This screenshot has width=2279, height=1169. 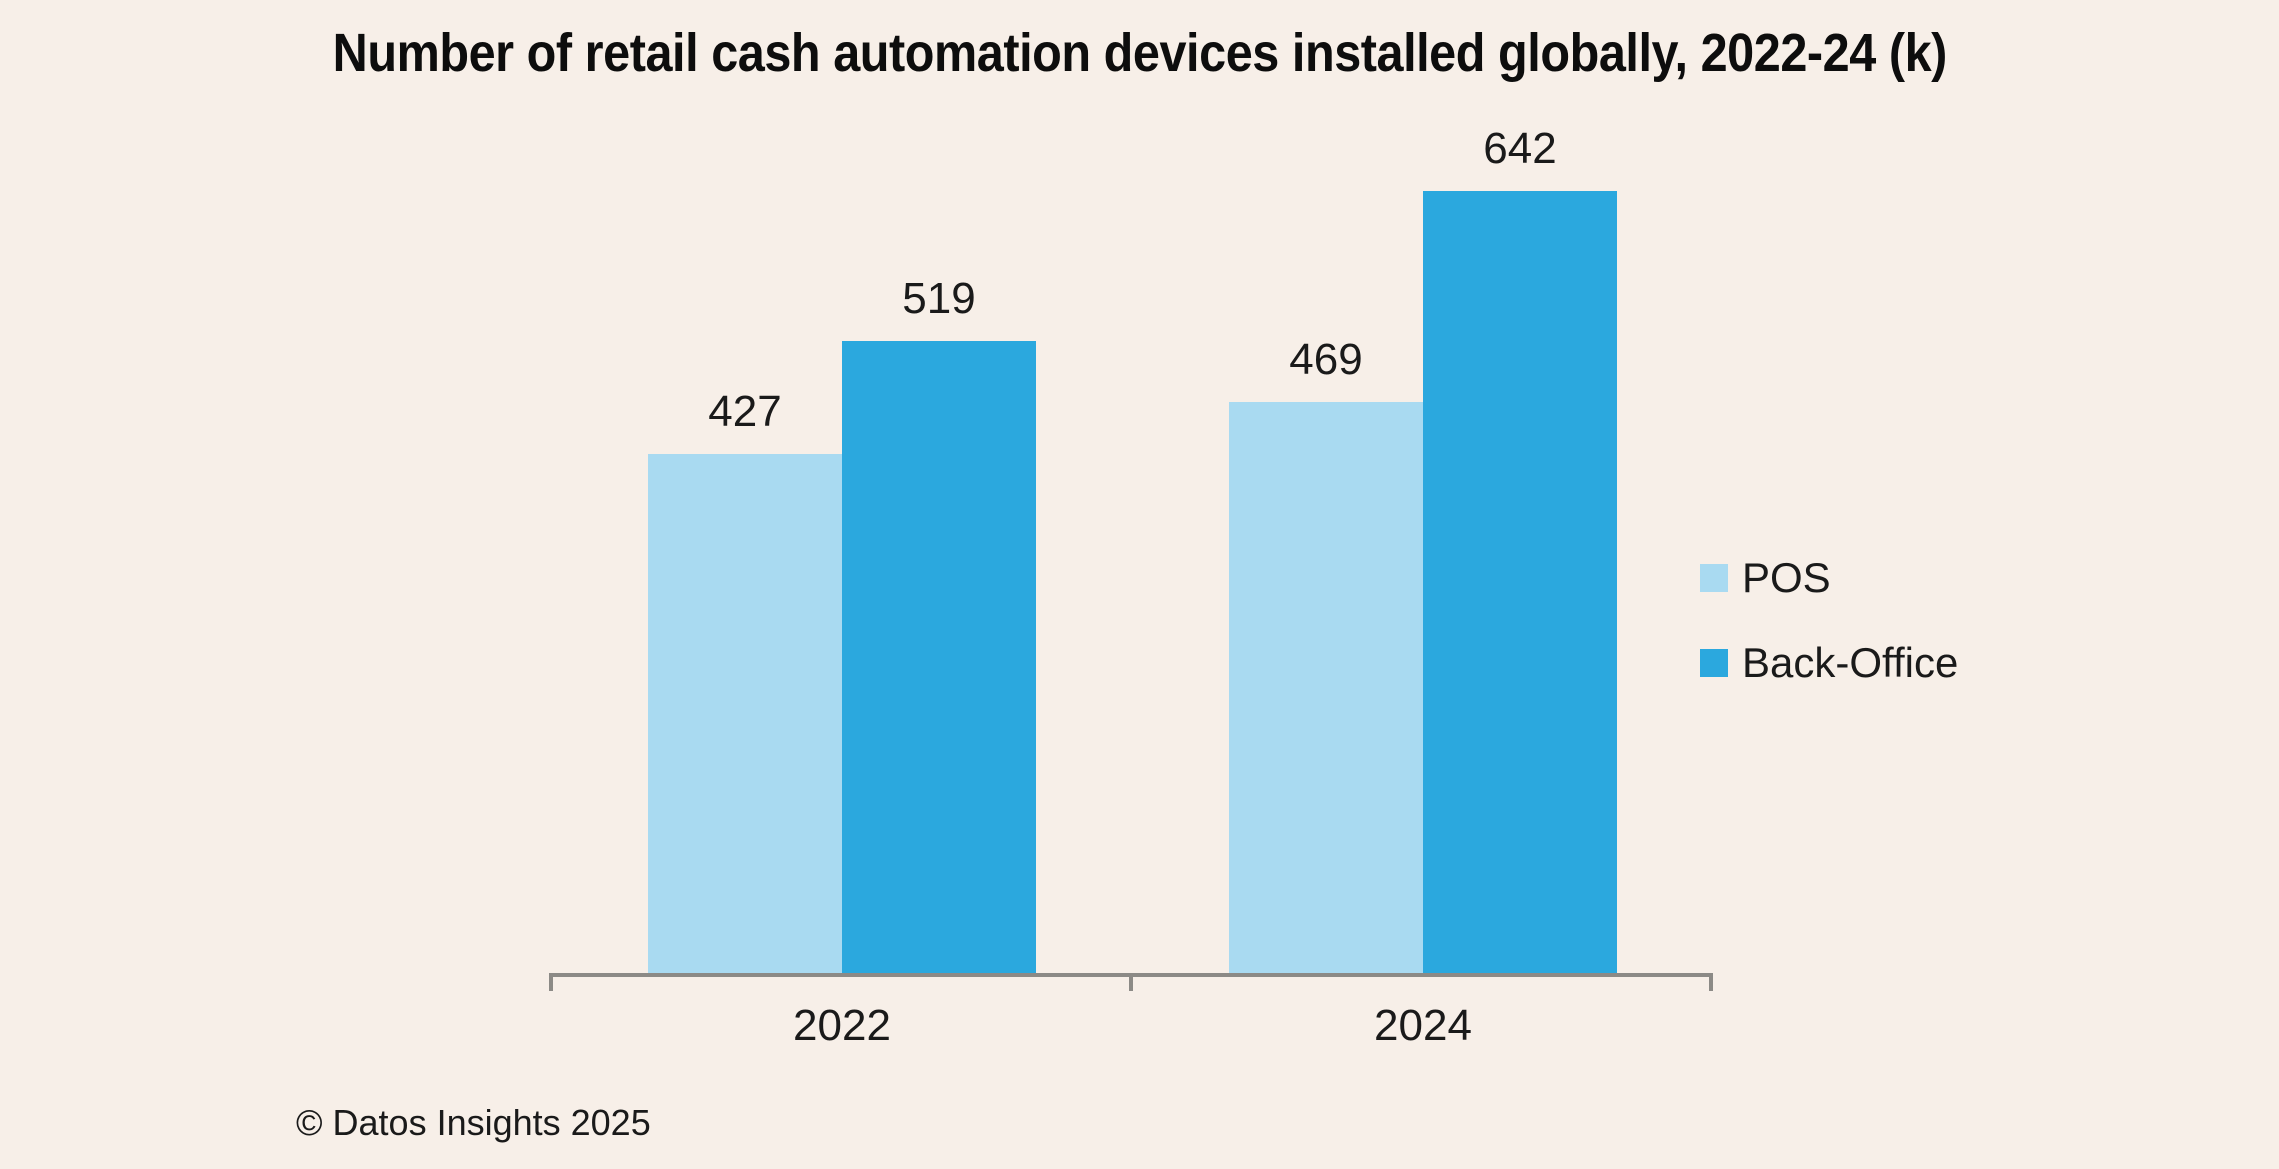 What do you see at coordinates (1786, 577) in the screenshot?
I see `legend-label-pos: POS` at bounding box center [1786, 577].